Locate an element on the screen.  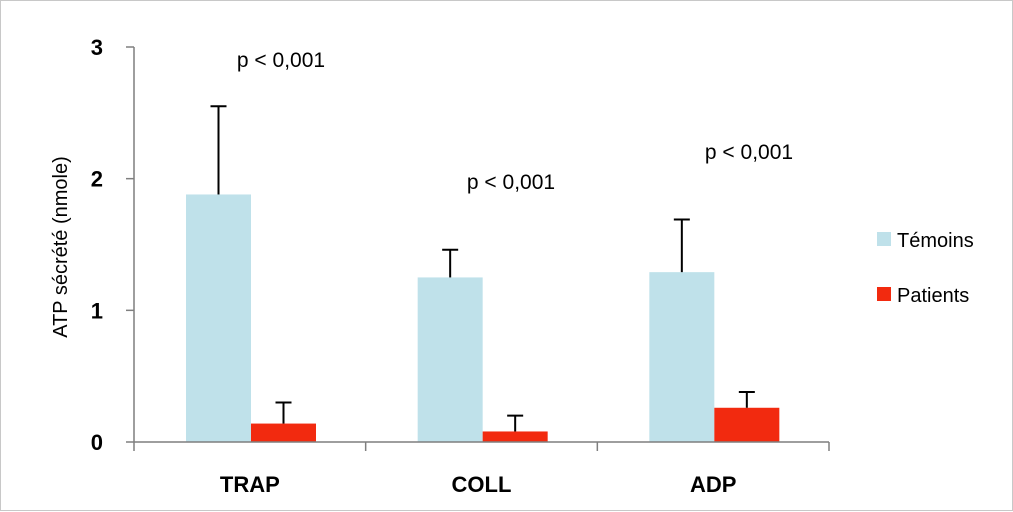
x-category-label: ADP is located at coordinates (713, 484).